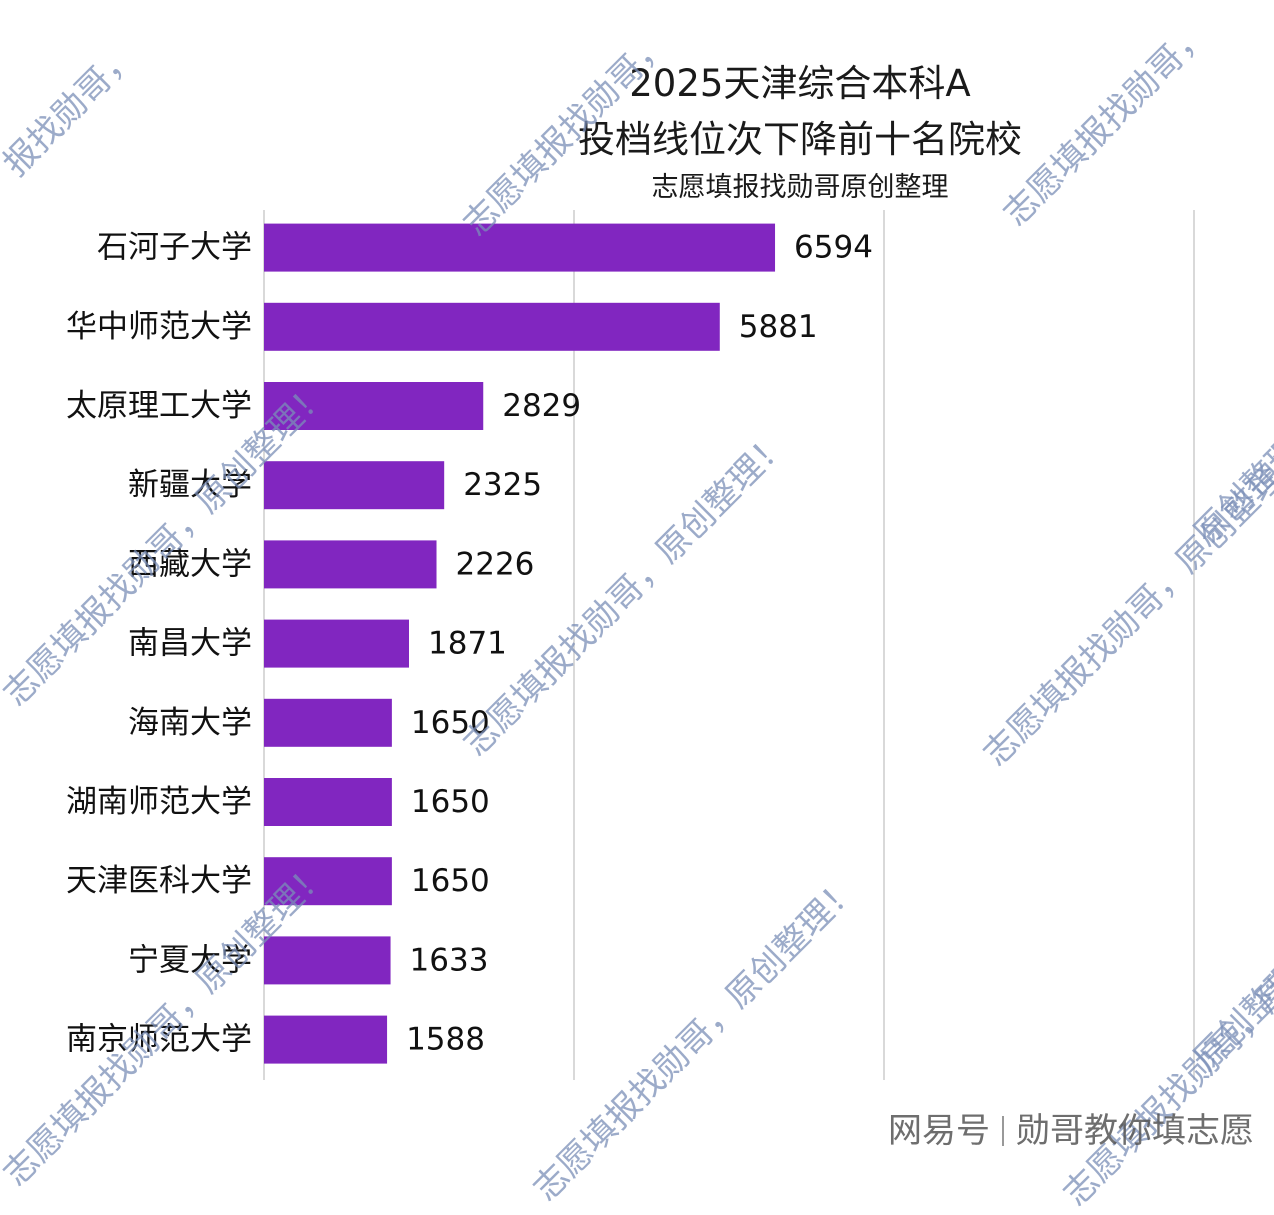 This screenshot has width=1274, height=1215. I want to click on category-label: 湖南师范大学, so click(159, 802).